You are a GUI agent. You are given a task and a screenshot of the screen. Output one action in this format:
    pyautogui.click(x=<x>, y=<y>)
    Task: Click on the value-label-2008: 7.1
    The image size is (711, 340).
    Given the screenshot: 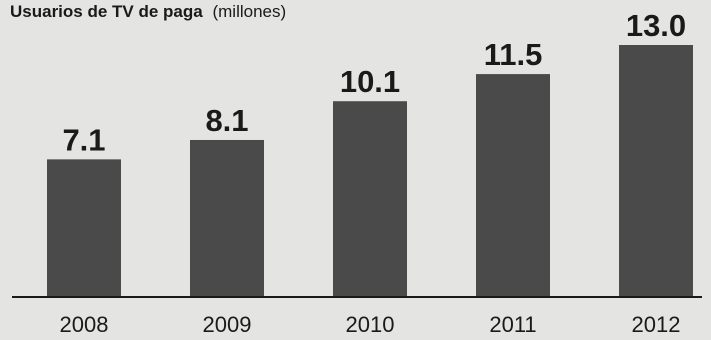 What is the action you would take?
    pyautogui.click(x=83, y=139)
    